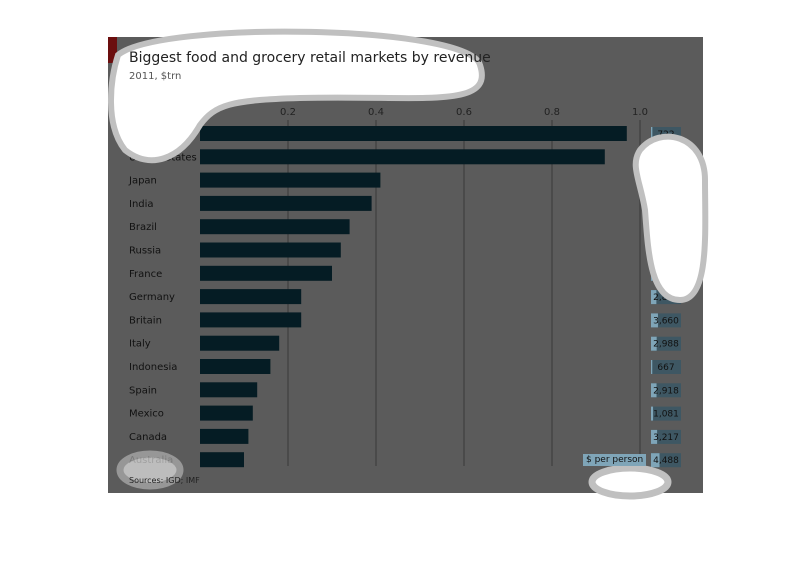 The image size is (810, 588). What do you see at coordinates (552, 112) in the screenshot?
I see `x-tick-label: 0.8` at bounding box center [552, 112].